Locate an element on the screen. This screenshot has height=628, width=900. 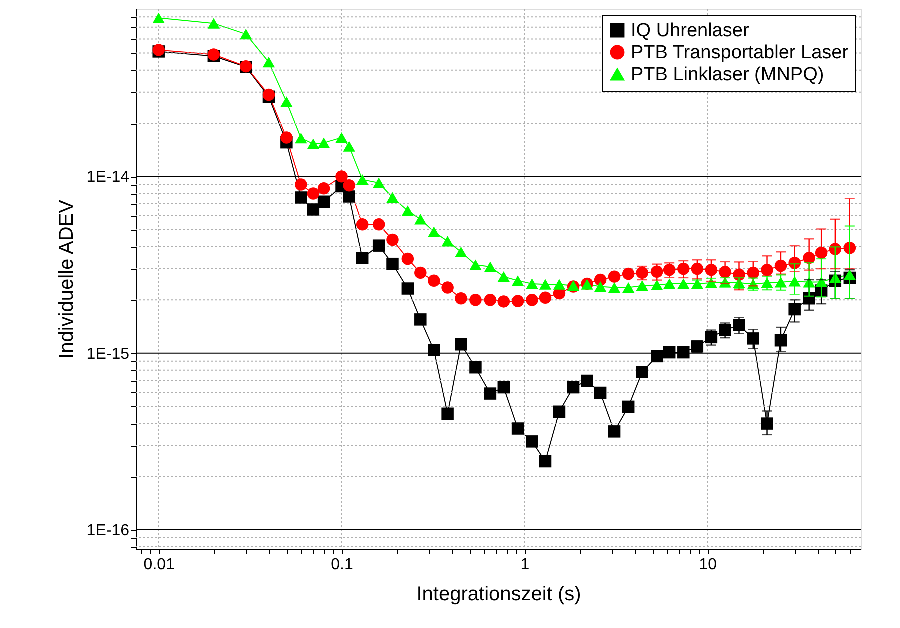
legend-label: PTB Linklaser (MNPQ) is located at coordinates (727, 75).